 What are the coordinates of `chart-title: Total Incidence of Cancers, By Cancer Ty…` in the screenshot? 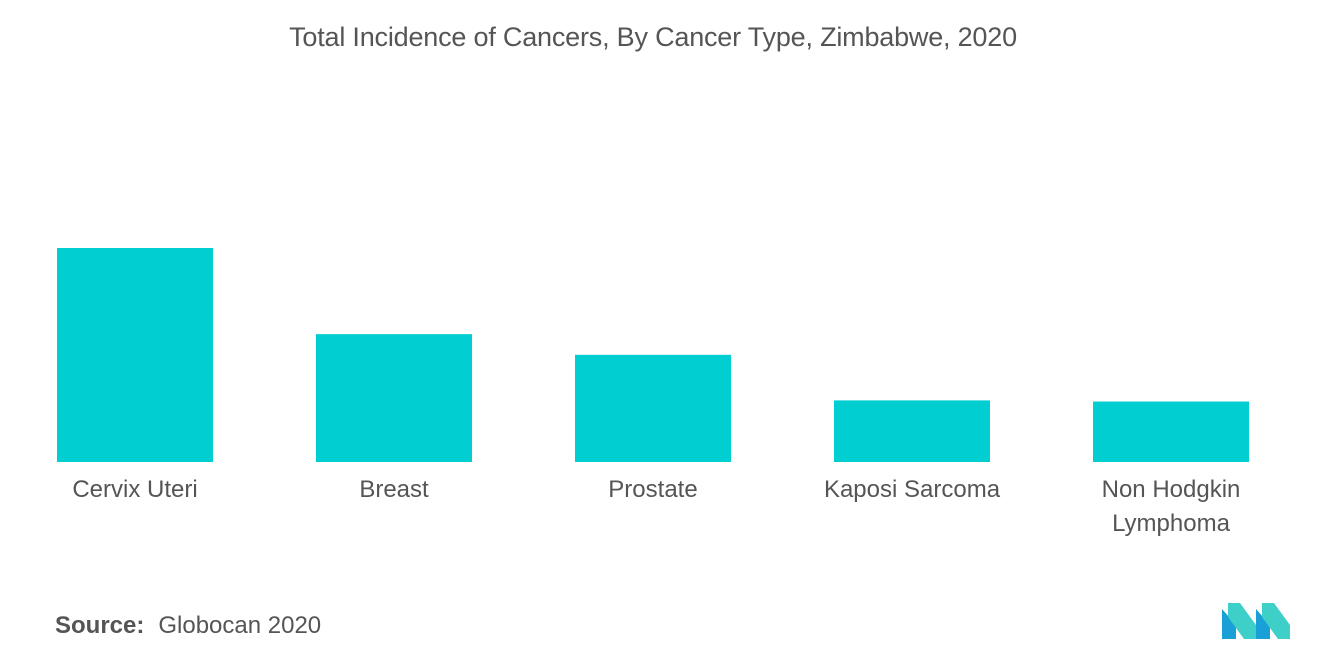 It's located at (653, 37).